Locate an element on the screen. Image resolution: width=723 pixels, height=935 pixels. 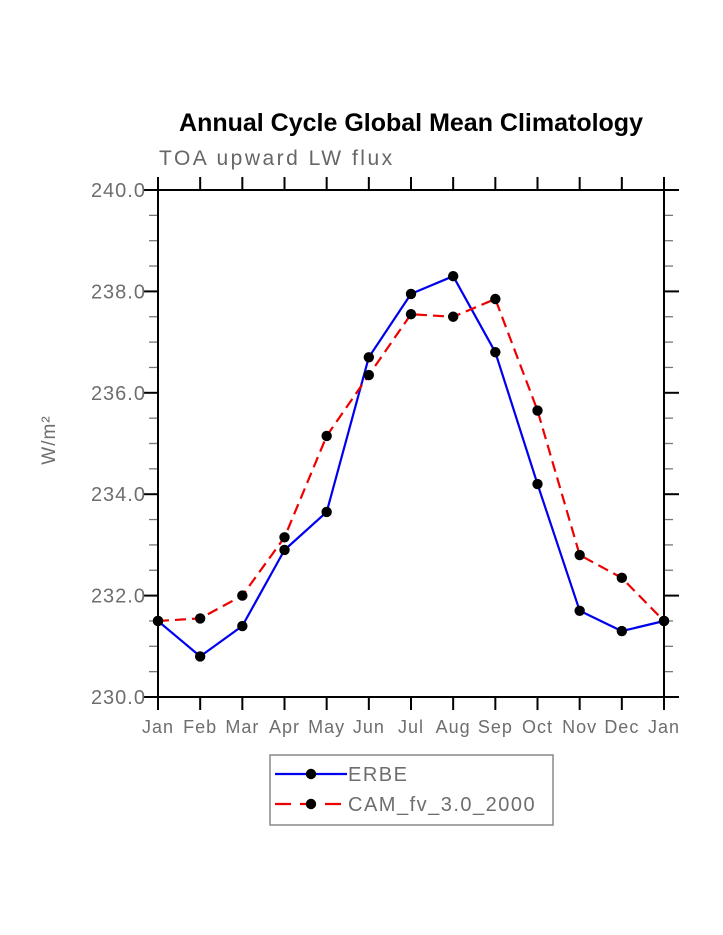
y-tick-label: 230.0 is located at coordinates (118, 698).